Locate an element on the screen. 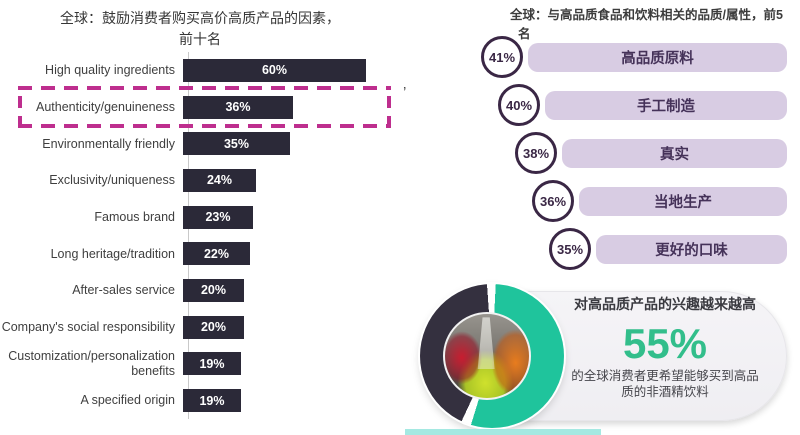 The width and height of the screenshot is (800, 435). left-chart-title: 全球：鼓励消费者购买高价高质产品的因素， 前十名 is located at coordinates (200, 29).